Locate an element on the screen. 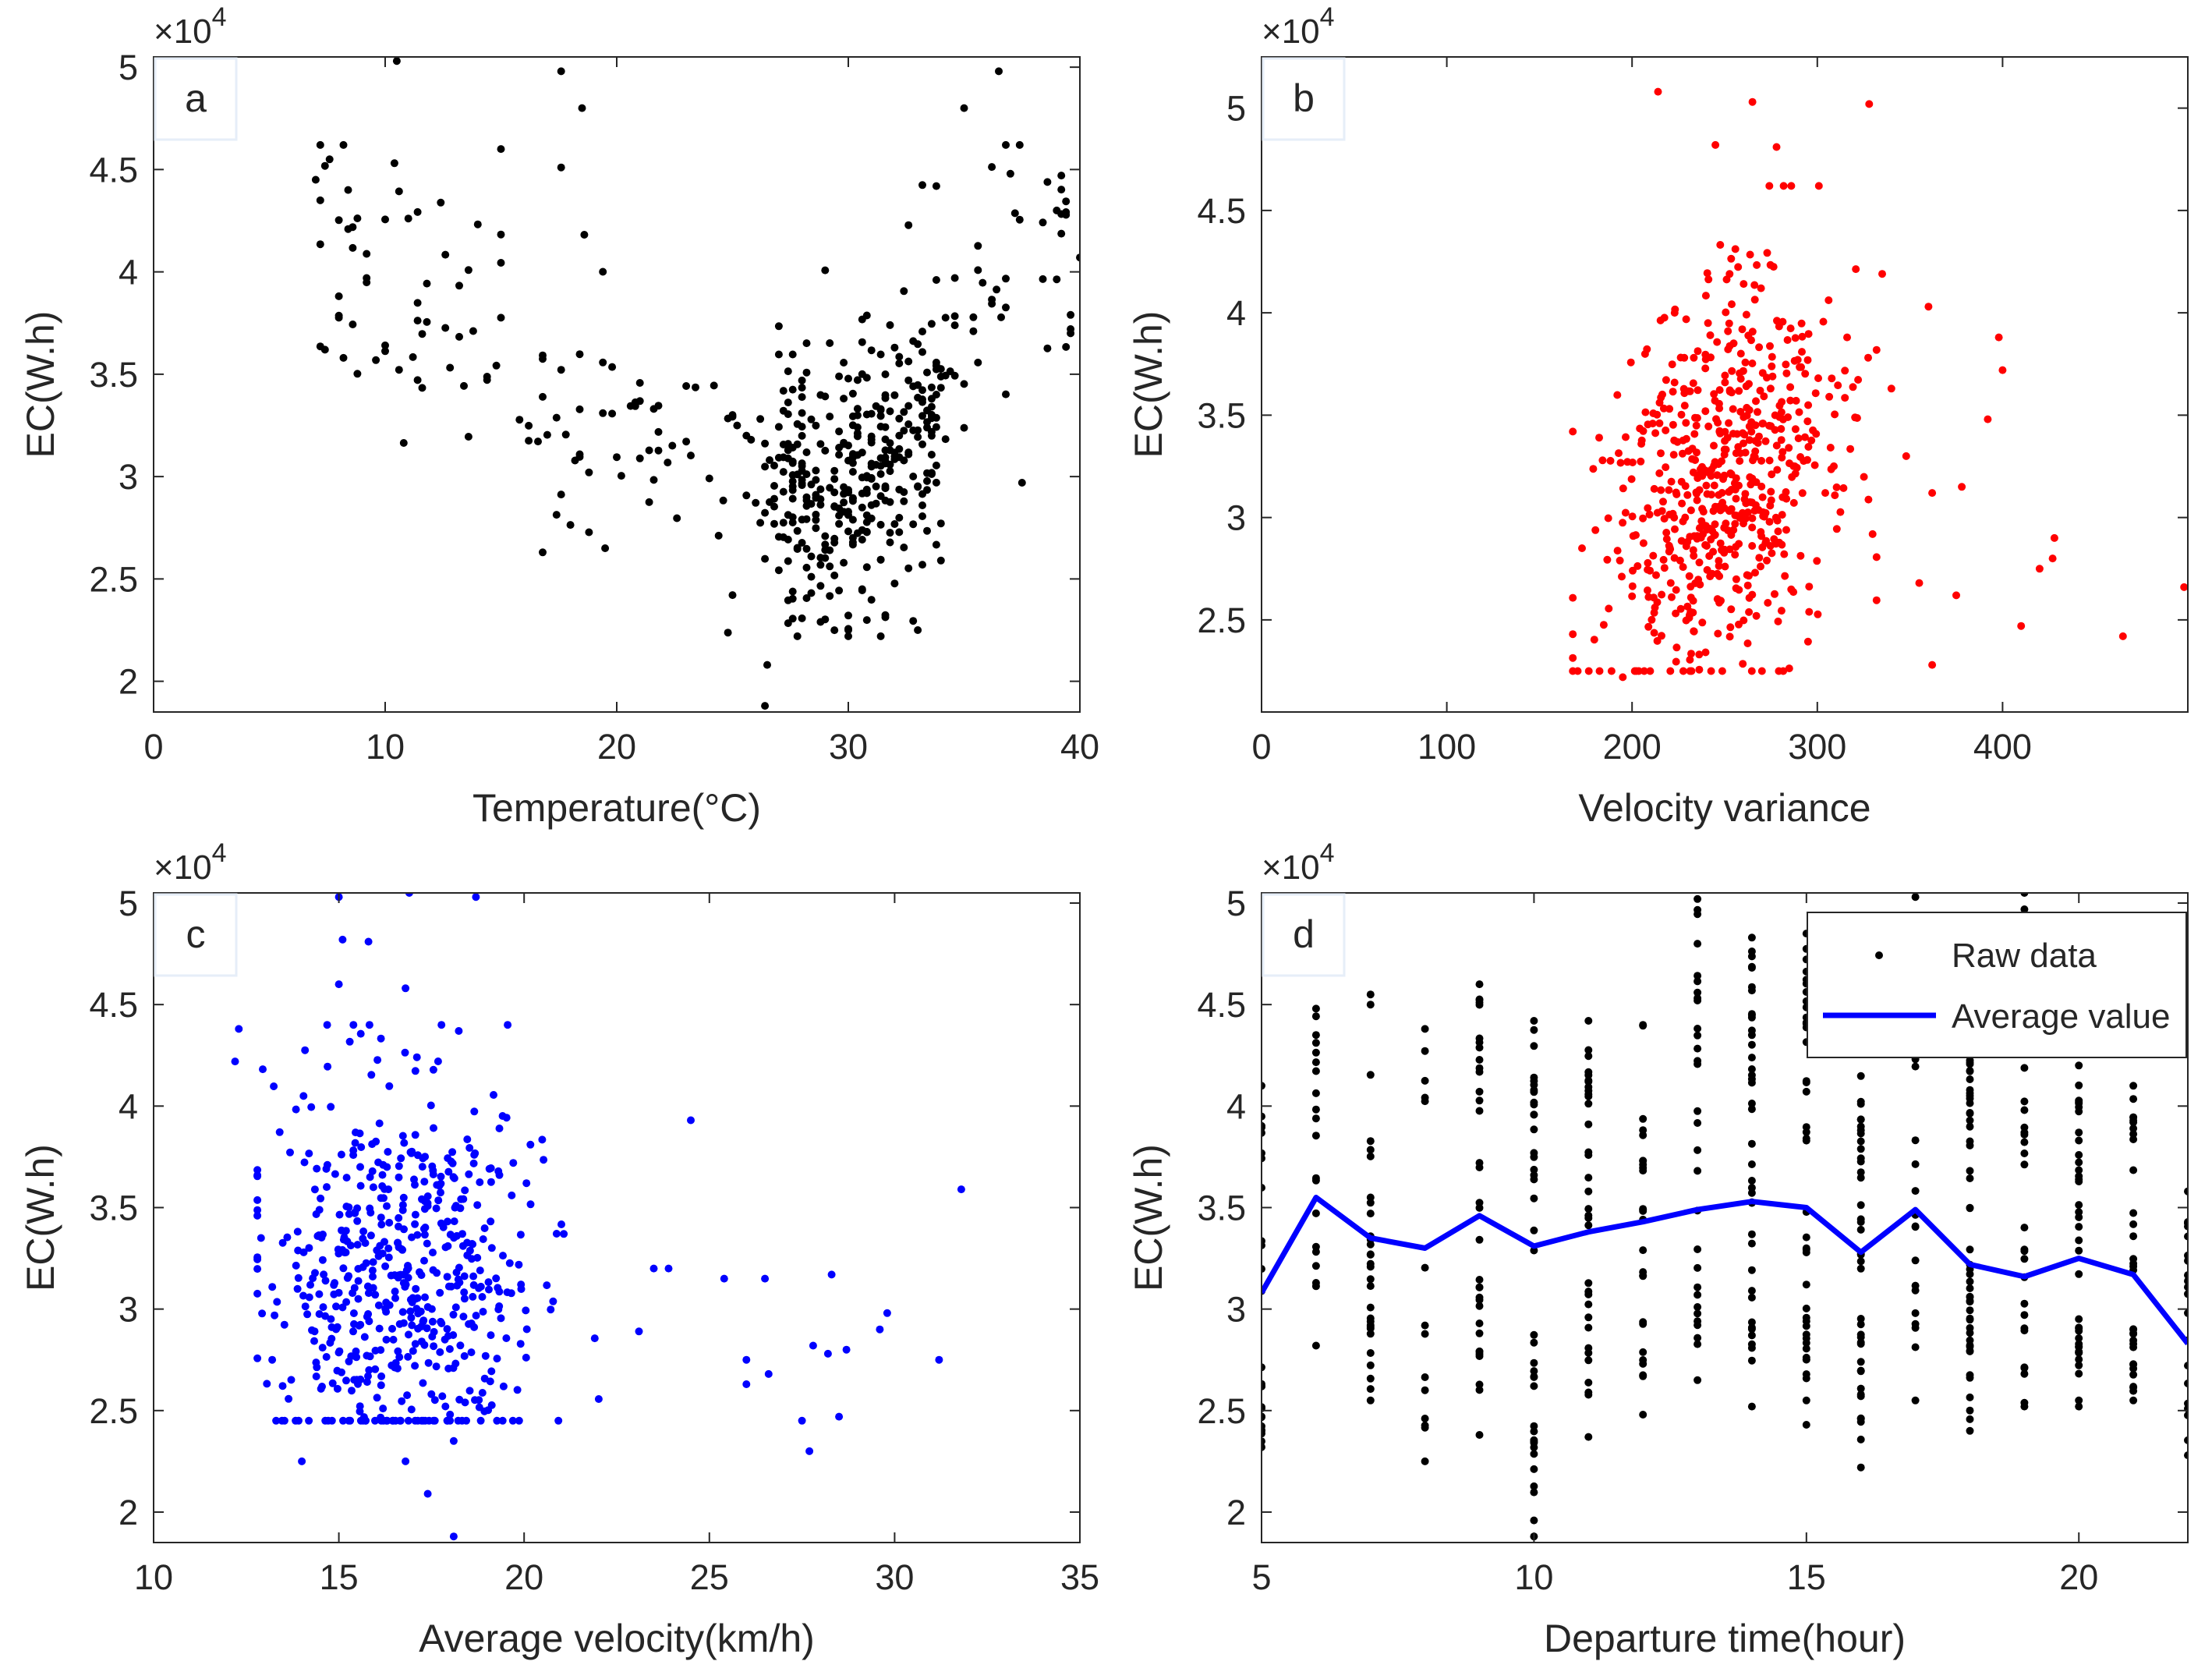 This screenshot has height=1679, width=2212. y-exponent-label: ×10⁴ is located at coordinates (191, 862).